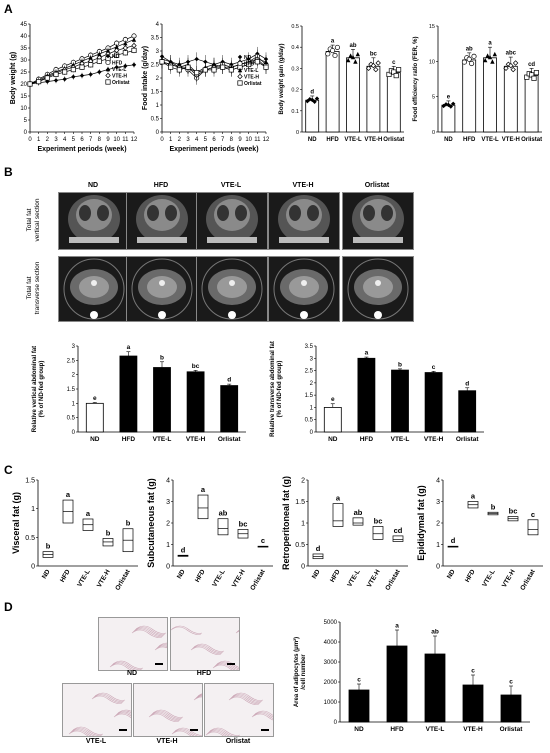 This screenshot has width=550, height=753. Describe the element at coordinates (204, 673) in the screenshot. I see `histology-label-hfd: HFD` at that location.